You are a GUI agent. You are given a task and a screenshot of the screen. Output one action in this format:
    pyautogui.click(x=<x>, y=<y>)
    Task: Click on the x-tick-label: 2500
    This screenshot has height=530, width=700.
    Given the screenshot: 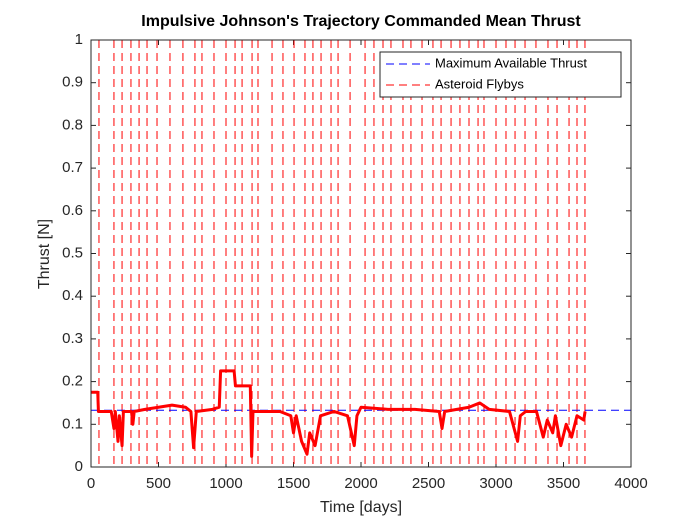 What is the action you would take?
    pyautogui.click(x=428, y=483)
    